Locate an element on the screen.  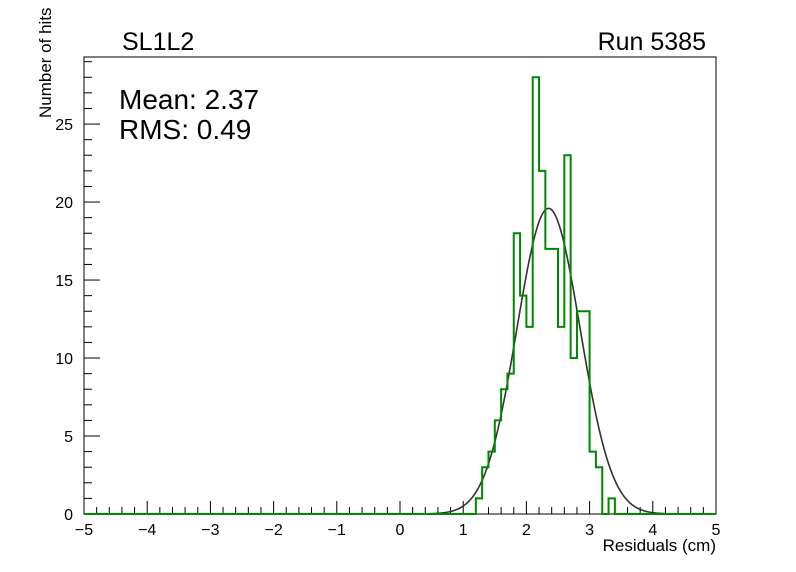
y-tick-label: 25 is located at coordinates (64, 125).